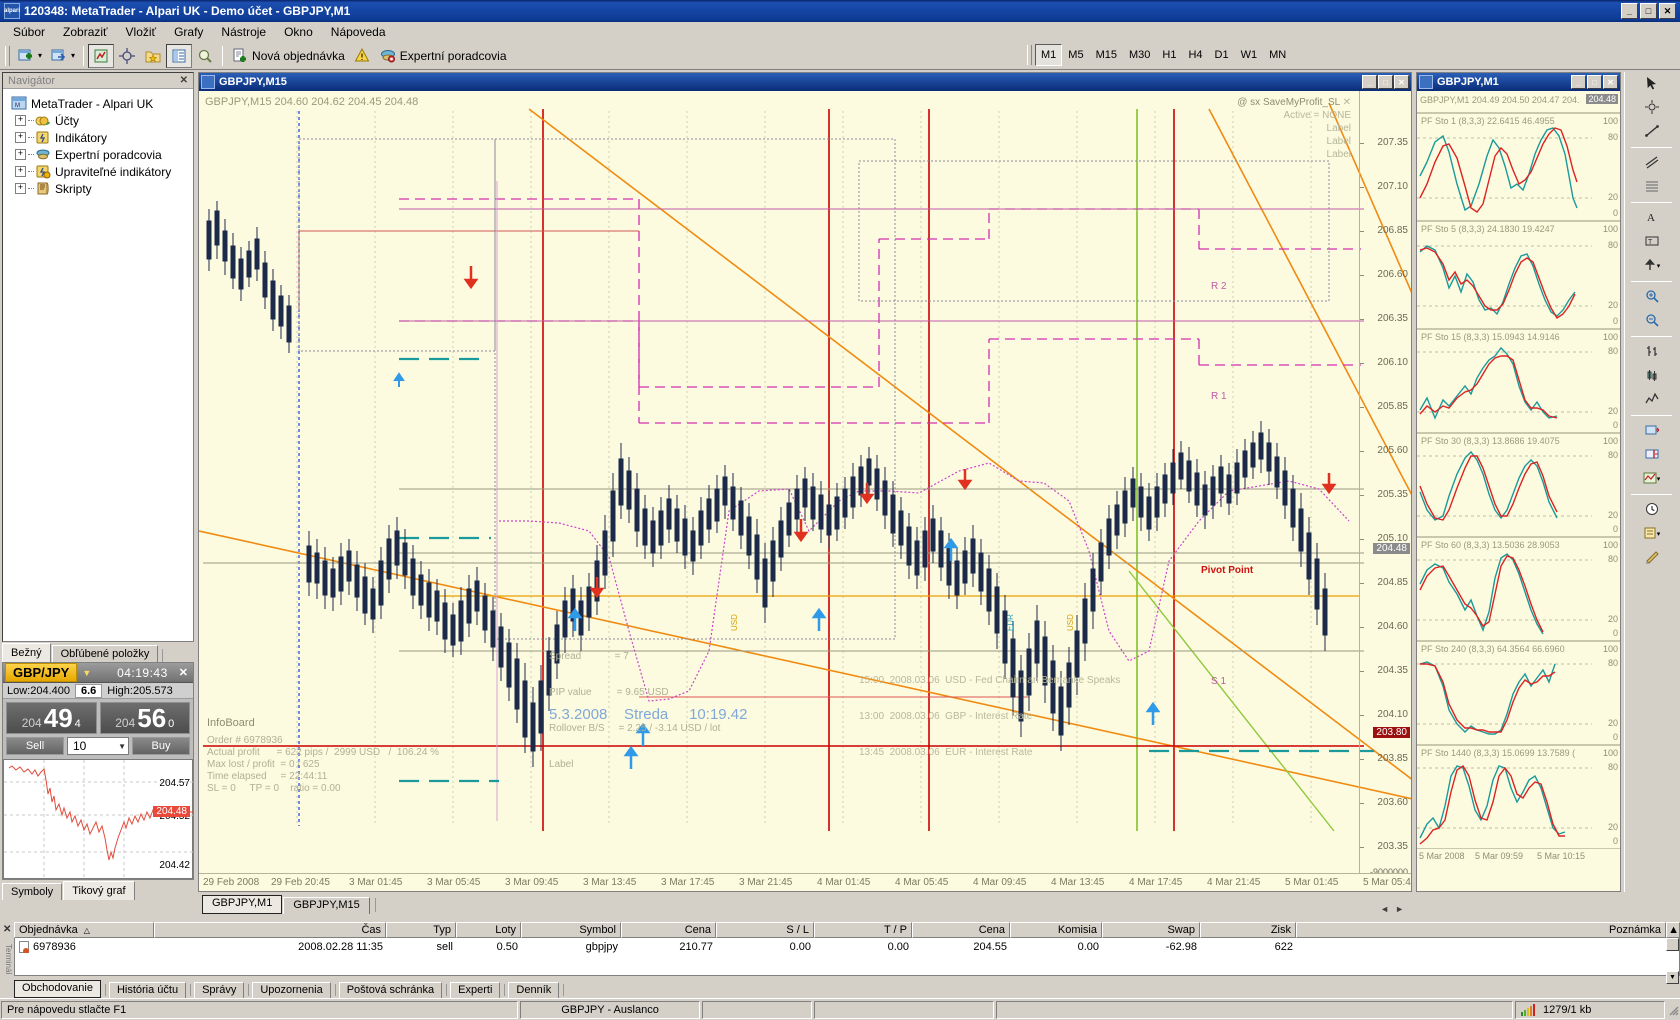 The height and width of the screenshot is (1020, 1680). I want to click on navigator-item-custom-indicators: + Upraviteľné indikátory, so click(98, 171).